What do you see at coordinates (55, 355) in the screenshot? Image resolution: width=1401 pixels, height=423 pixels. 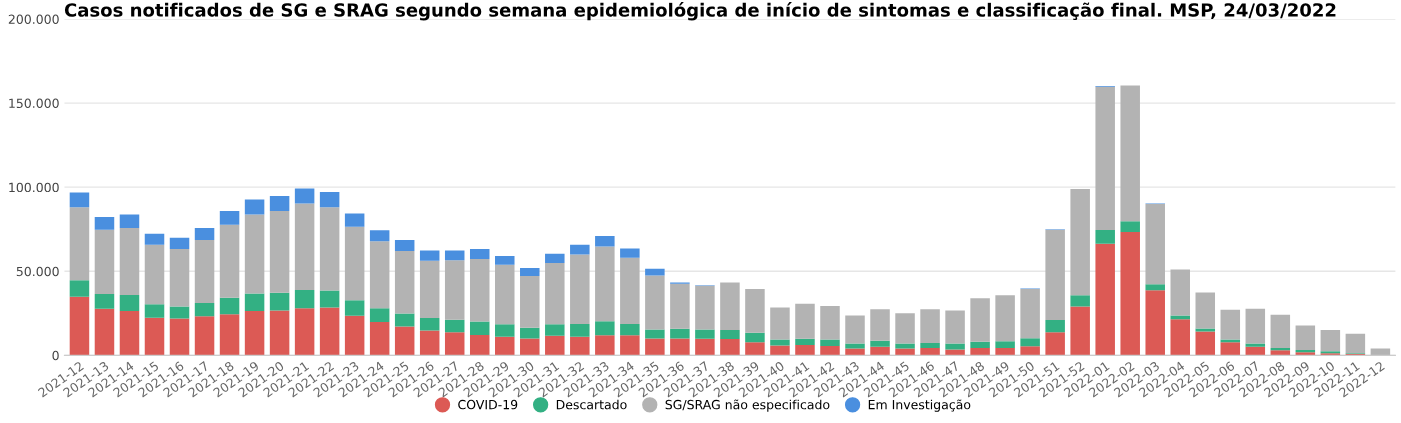 I see `y-tick-label: 0` at bounding box center [55, 355].